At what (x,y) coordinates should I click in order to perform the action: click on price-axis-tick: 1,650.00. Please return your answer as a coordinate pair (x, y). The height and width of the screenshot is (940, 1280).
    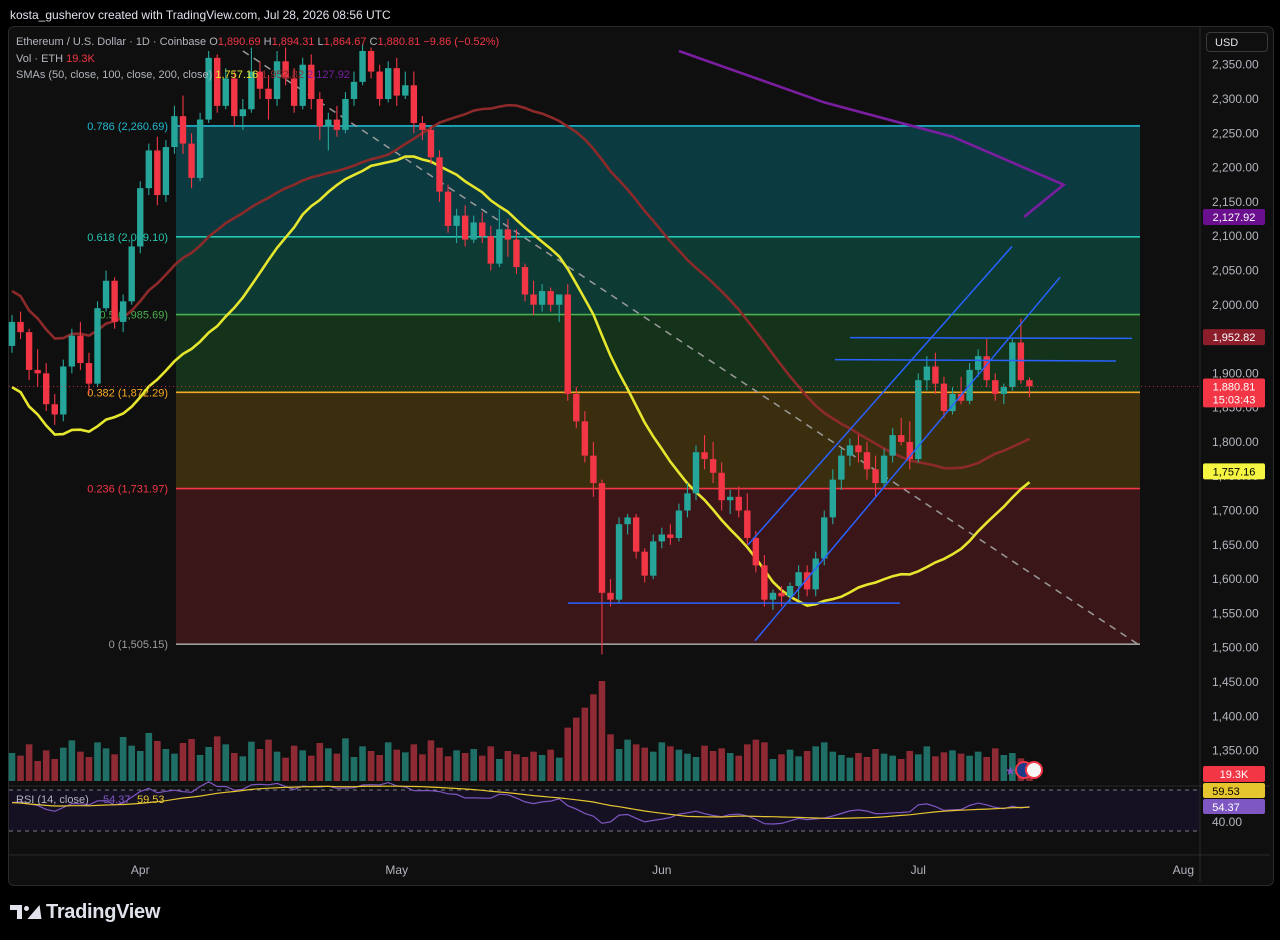
    Looking at the image, I should click on (1235, 545).